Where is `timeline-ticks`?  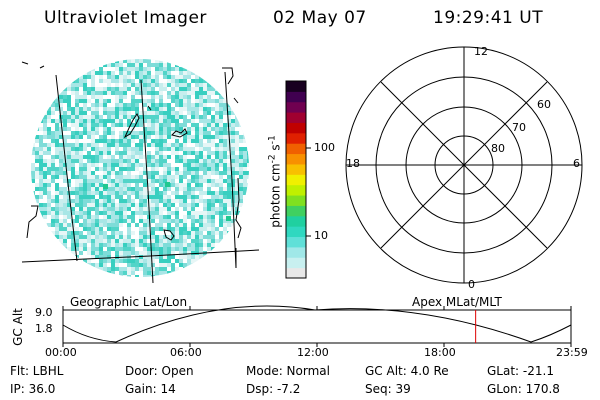 timeline-ticks is located at coordinates (317, 326).